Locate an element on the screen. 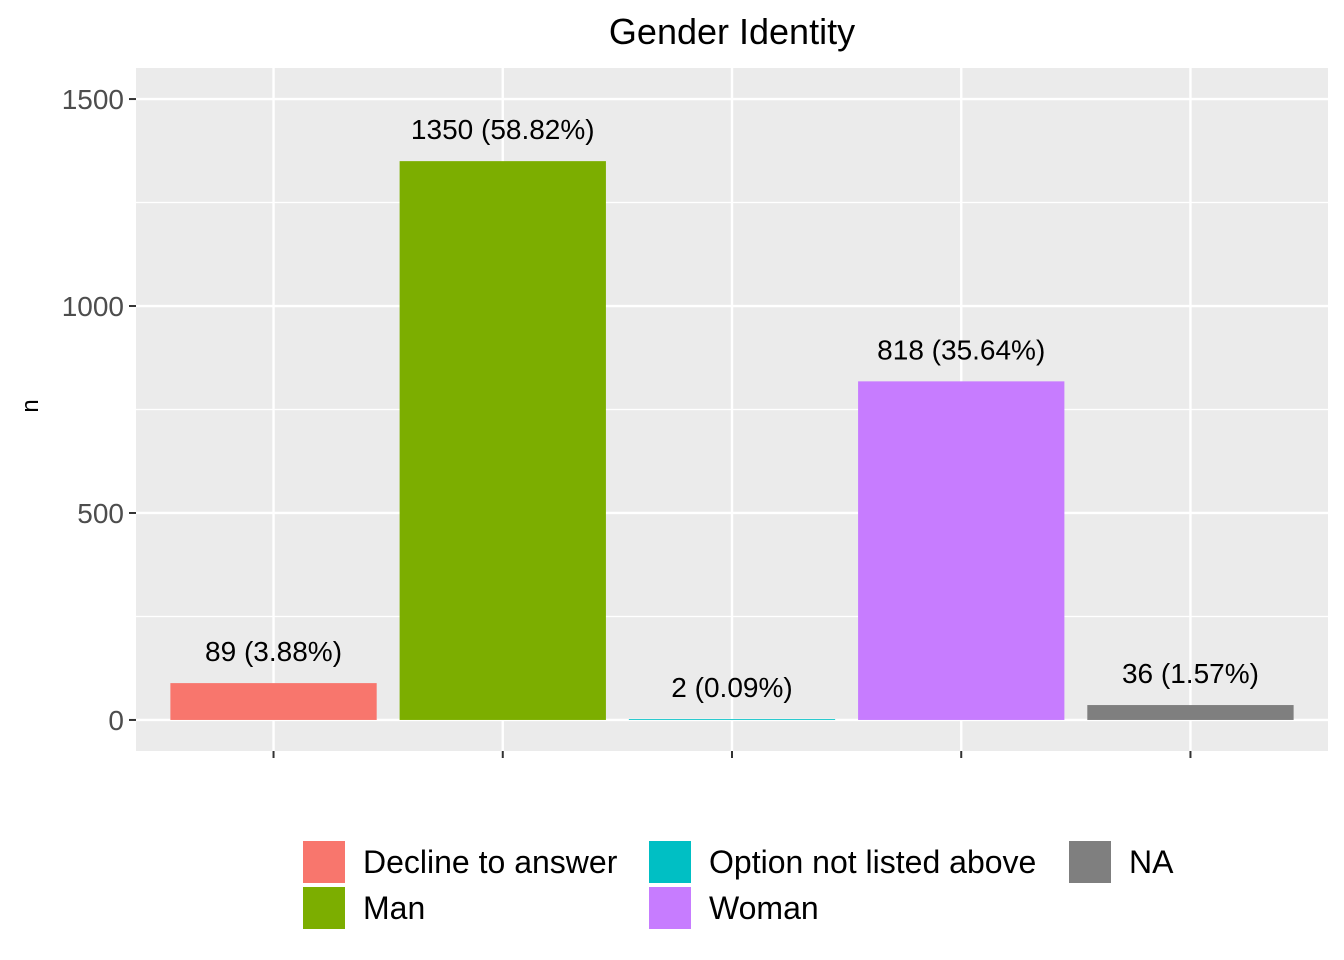 The height and width of the screenshot is (960, 1344). legend-label-2: Option not listed above is located at coordinates (872, 862).